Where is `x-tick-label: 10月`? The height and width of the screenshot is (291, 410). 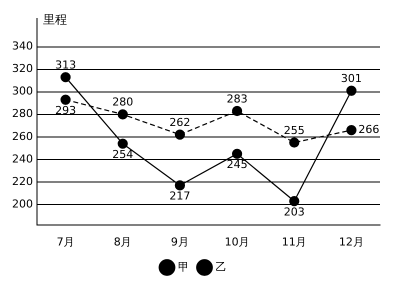 x-tick-label: 10月 is located at coordinates (237, 241).